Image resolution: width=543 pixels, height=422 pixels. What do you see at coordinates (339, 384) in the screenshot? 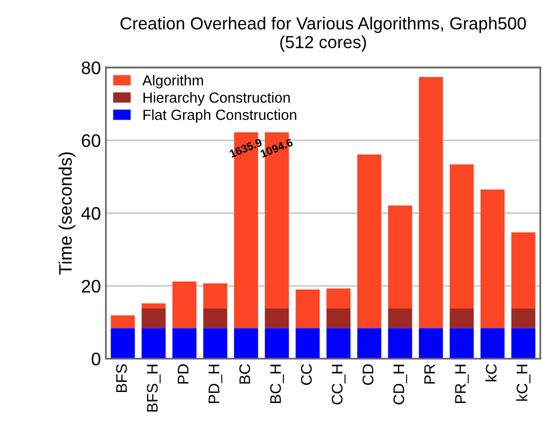
I see `x-tick-label: CC_H` at bounding box center [339, 384].